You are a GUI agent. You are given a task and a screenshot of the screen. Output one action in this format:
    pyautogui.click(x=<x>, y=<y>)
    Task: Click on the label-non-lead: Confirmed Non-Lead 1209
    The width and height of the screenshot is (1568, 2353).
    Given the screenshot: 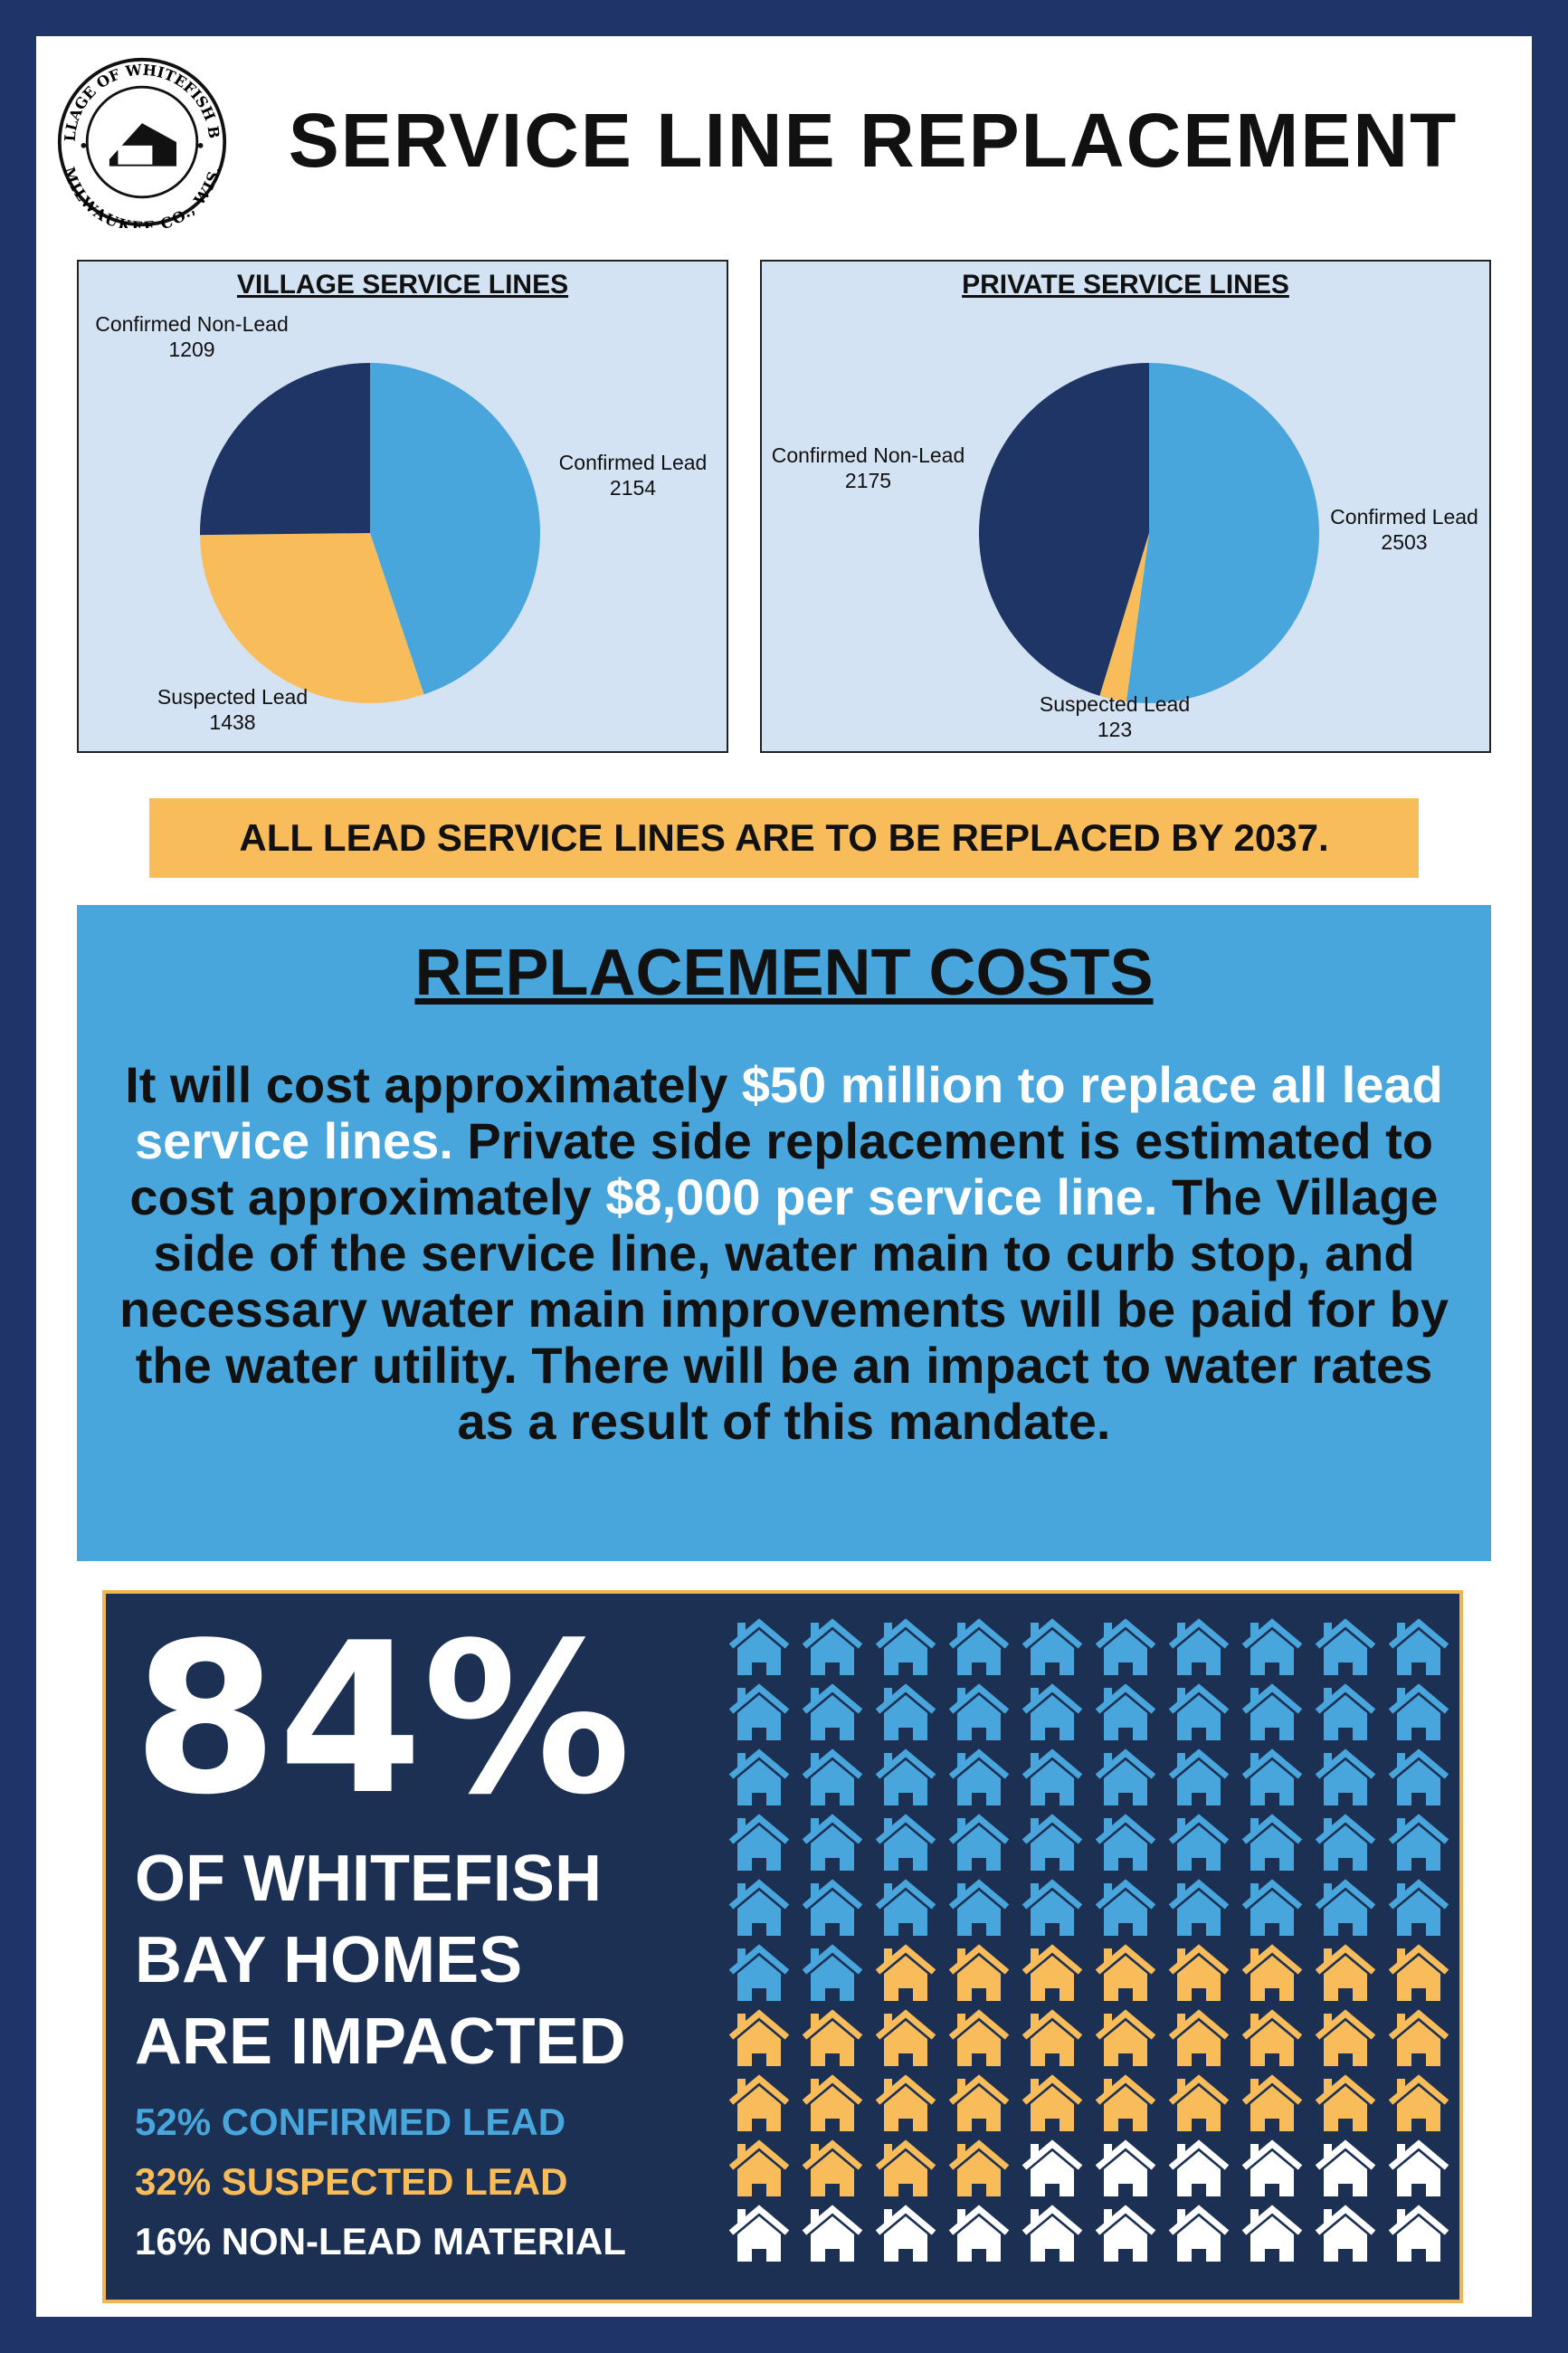 What is the action you would take?
    pyautogui.click(x=192, y=336)
    